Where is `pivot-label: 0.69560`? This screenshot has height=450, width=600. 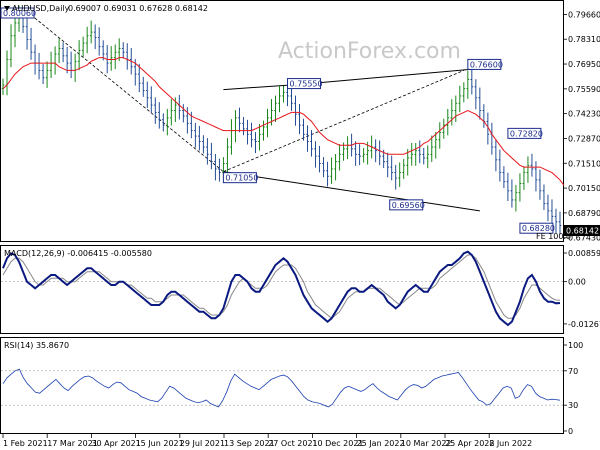 pivot-label: 0.69560 is located at coordinates (407, 205).